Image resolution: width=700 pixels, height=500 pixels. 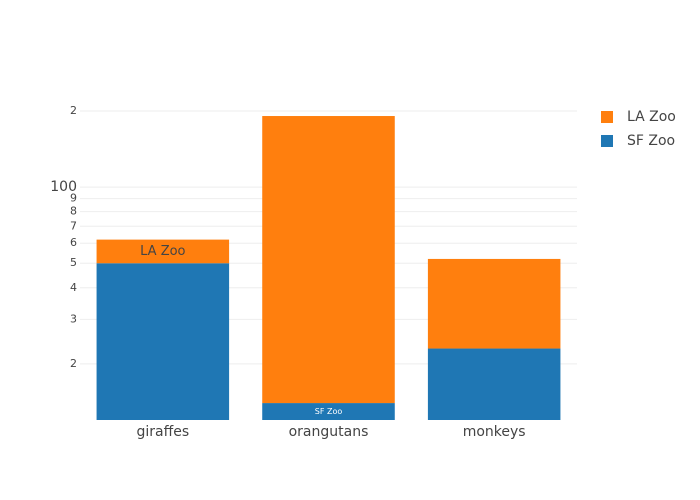 What do you see at coordinates (73, 242) in the screenshot?
I see `y-tick-label: 6` at bounding box center [73, 242].